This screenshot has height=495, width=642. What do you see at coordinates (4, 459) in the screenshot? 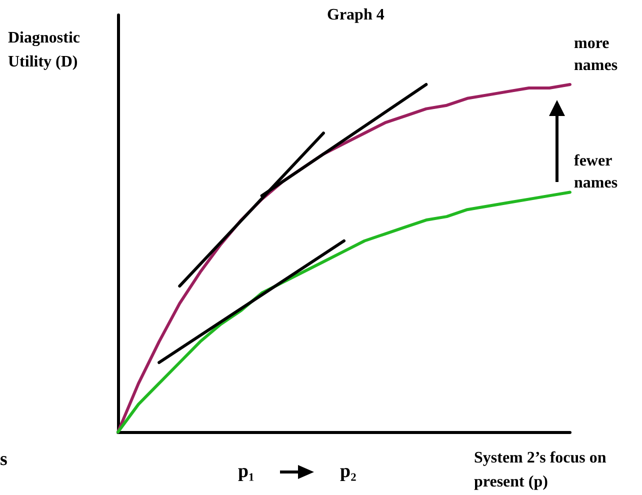
I see `text: s` at bounding box center [4, 459].